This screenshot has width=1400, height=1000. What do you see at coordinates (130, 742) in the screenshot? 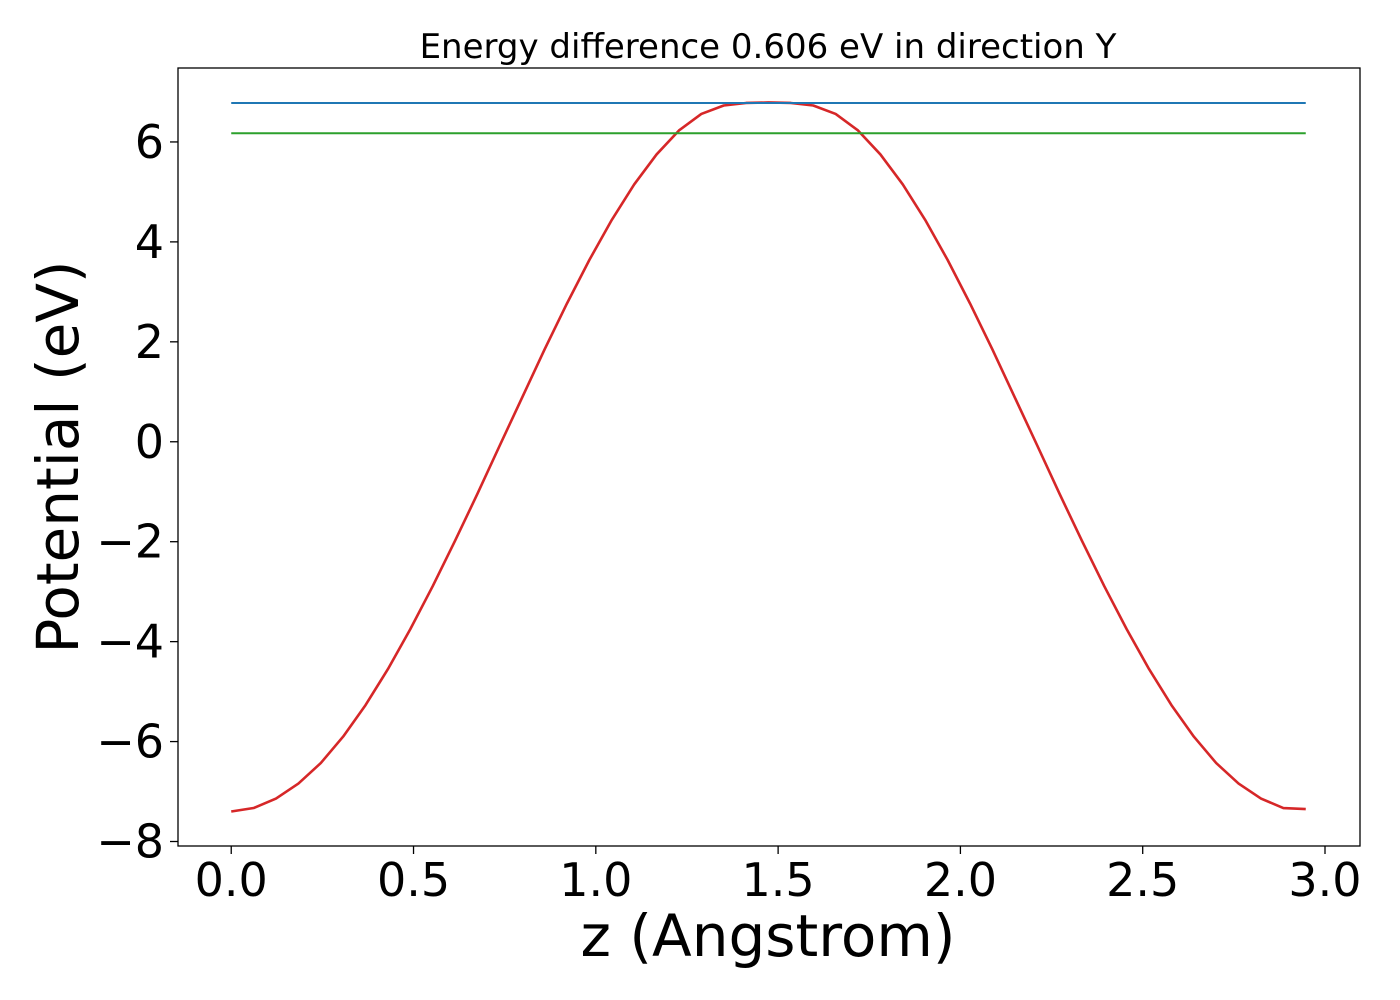
I see `y-tick-label: −6` at bounding box center [130, 742].